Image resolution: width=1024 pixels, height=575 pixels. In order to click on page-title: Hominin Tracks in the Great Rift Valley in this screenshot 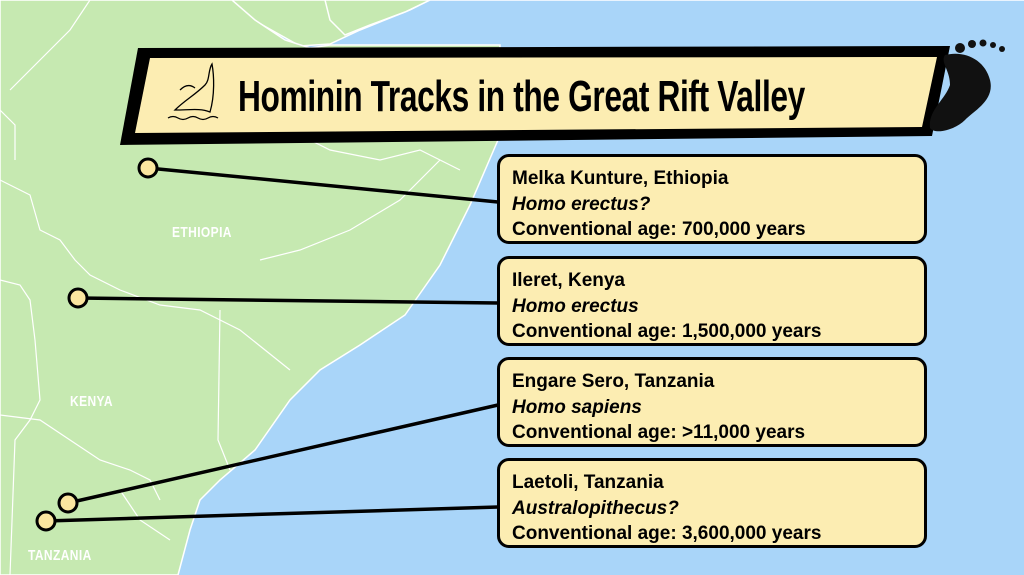, I will do `click(521, 96)`.